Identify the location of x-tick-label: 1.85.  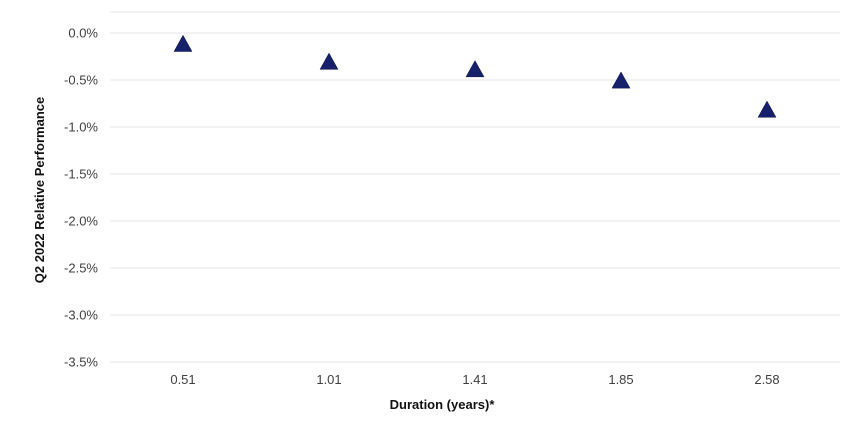
(620, 379).